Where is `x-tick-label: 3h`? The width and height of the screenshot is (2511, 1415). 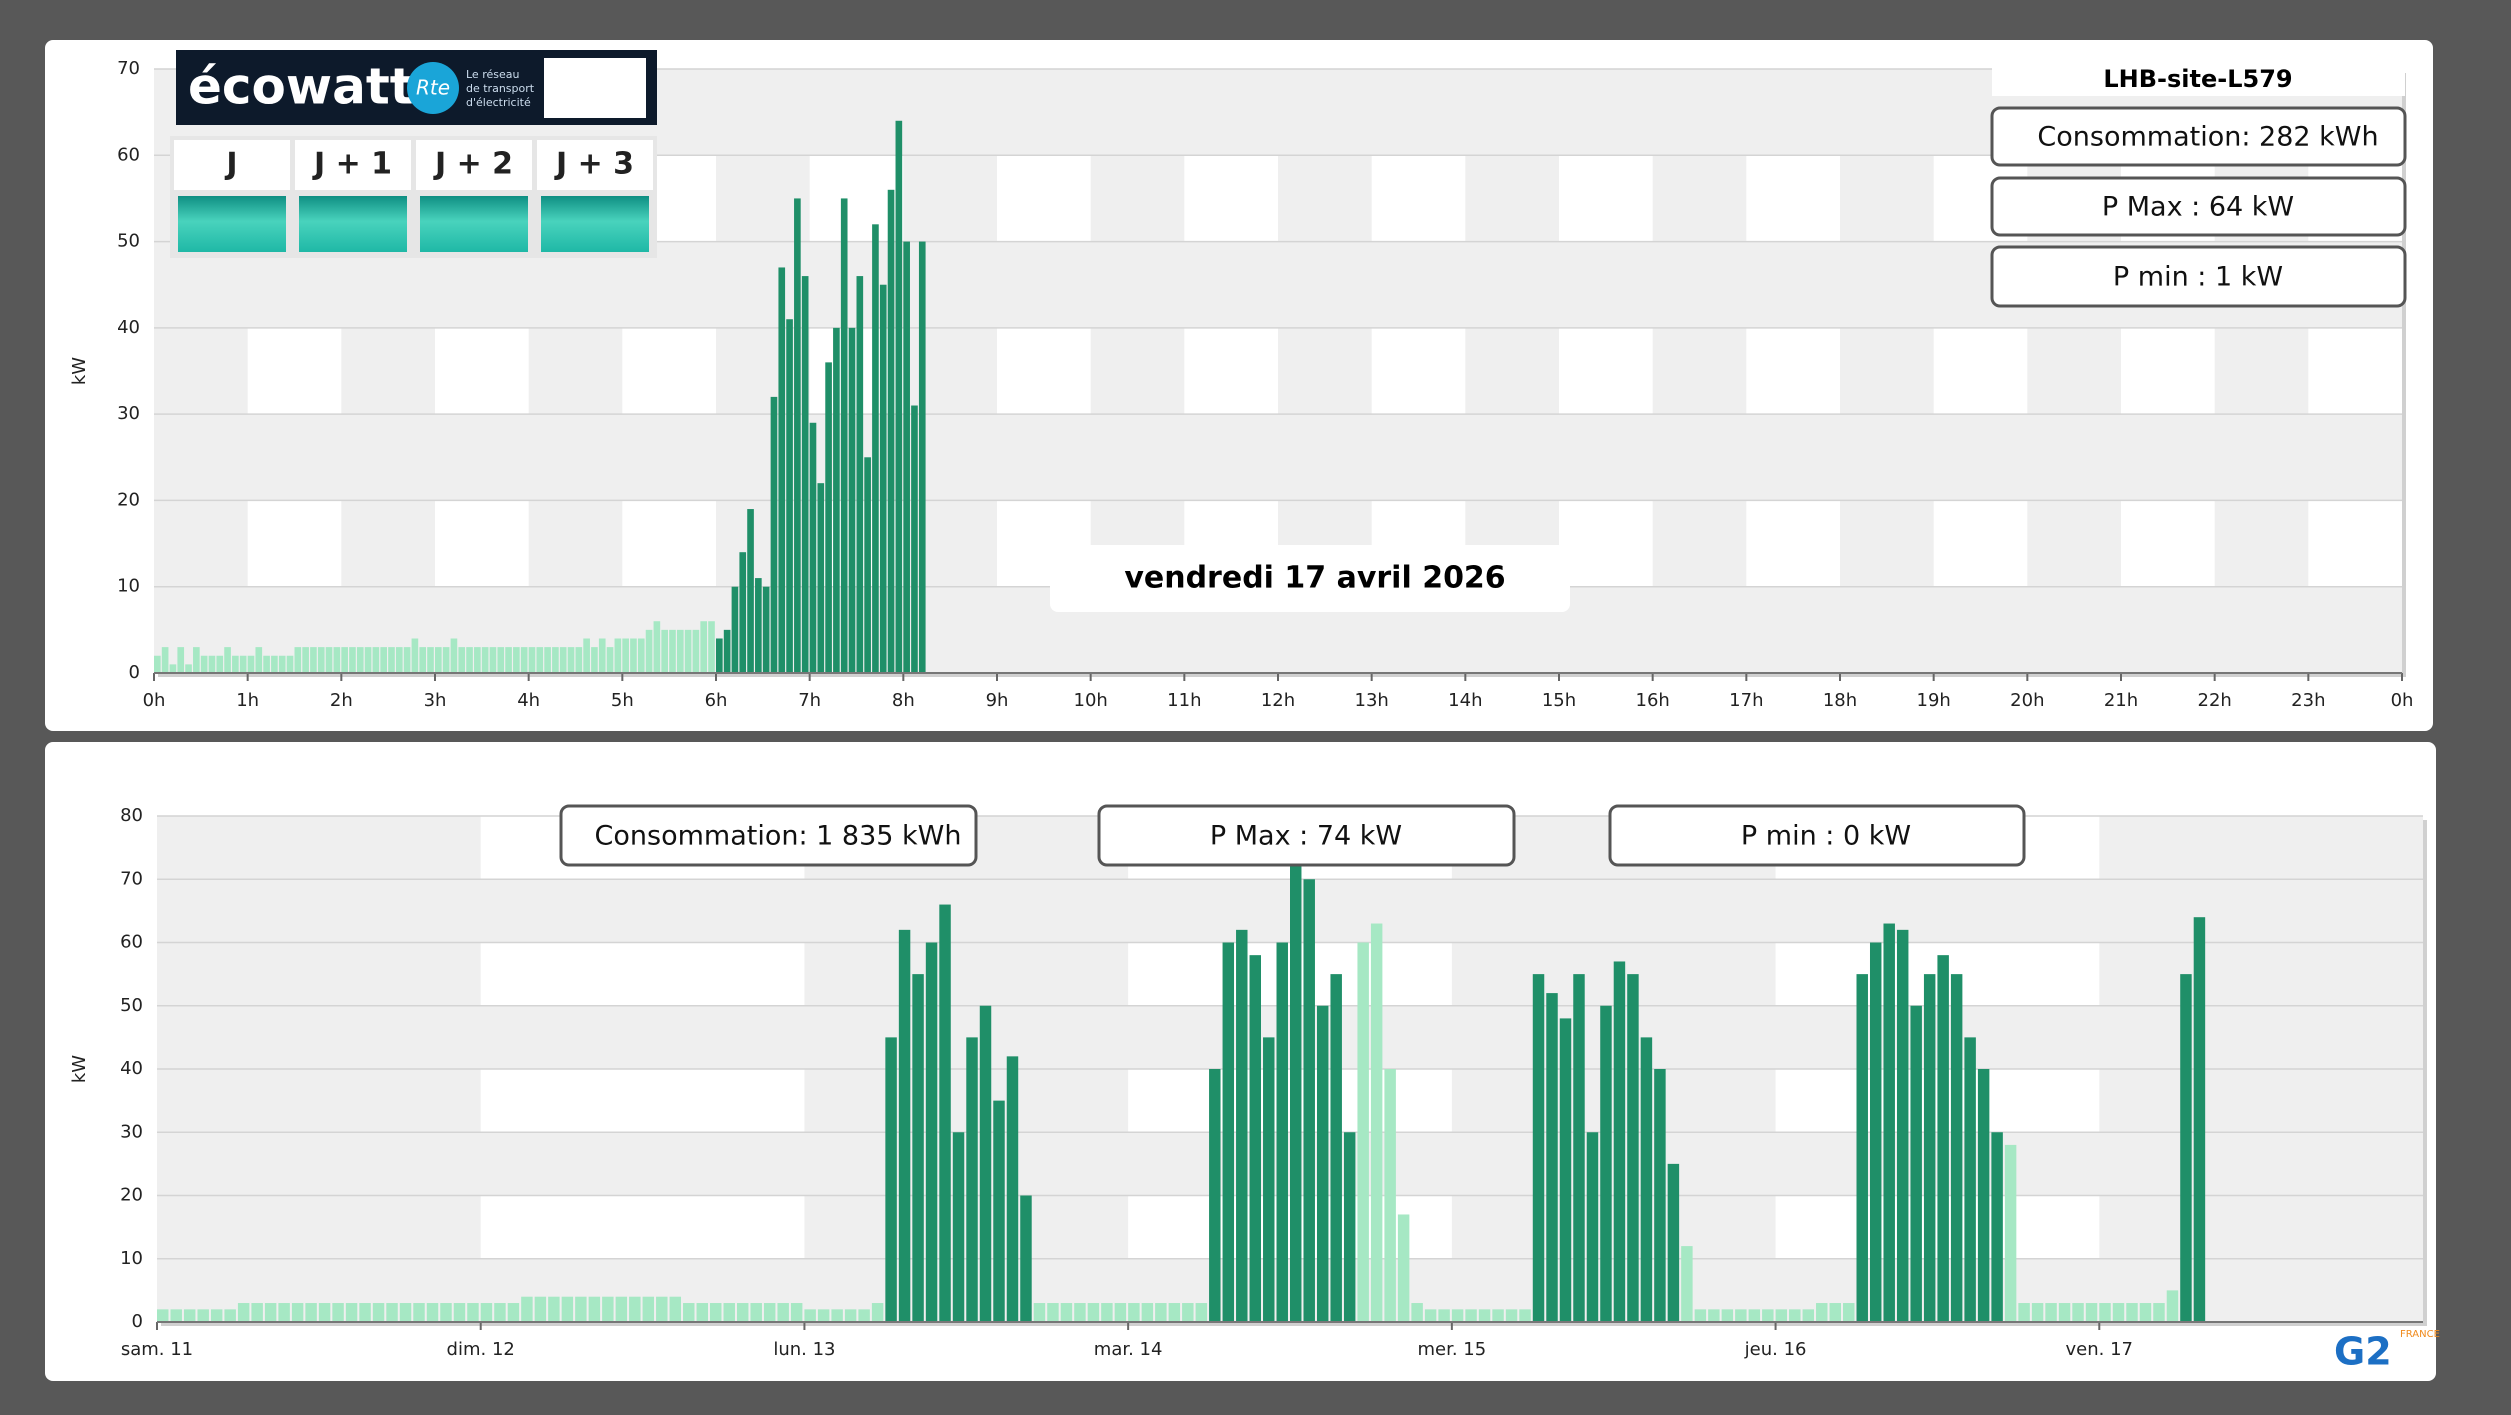
x-tick-label: 3h is located at coordinates (435, 700).